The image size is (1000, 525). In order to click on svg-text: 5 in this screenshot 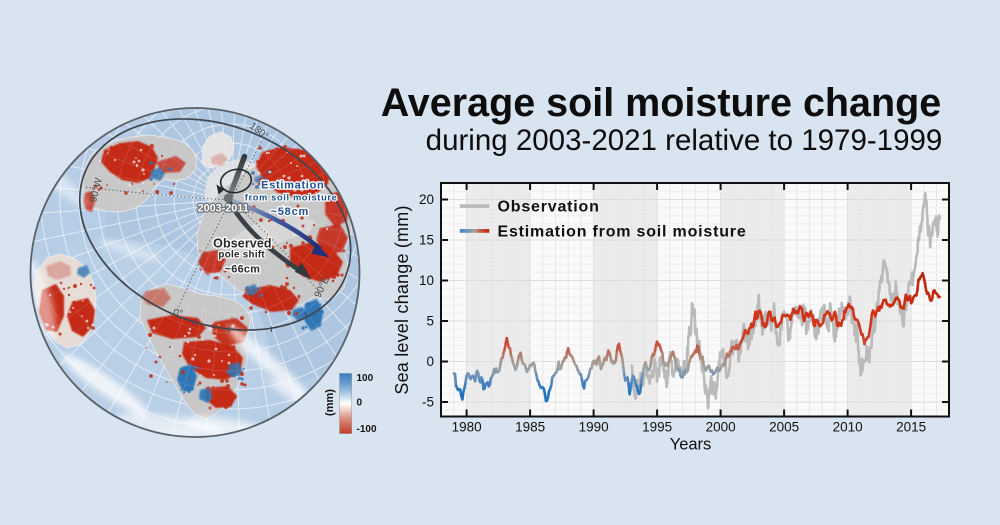, I will do `click(430, 321)`.